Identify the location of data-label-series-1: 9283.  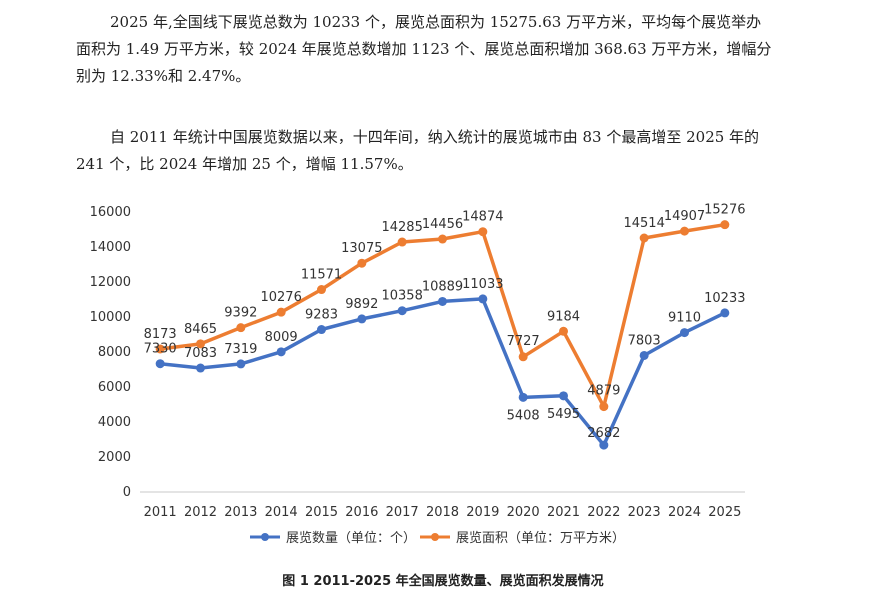
(321, 315).